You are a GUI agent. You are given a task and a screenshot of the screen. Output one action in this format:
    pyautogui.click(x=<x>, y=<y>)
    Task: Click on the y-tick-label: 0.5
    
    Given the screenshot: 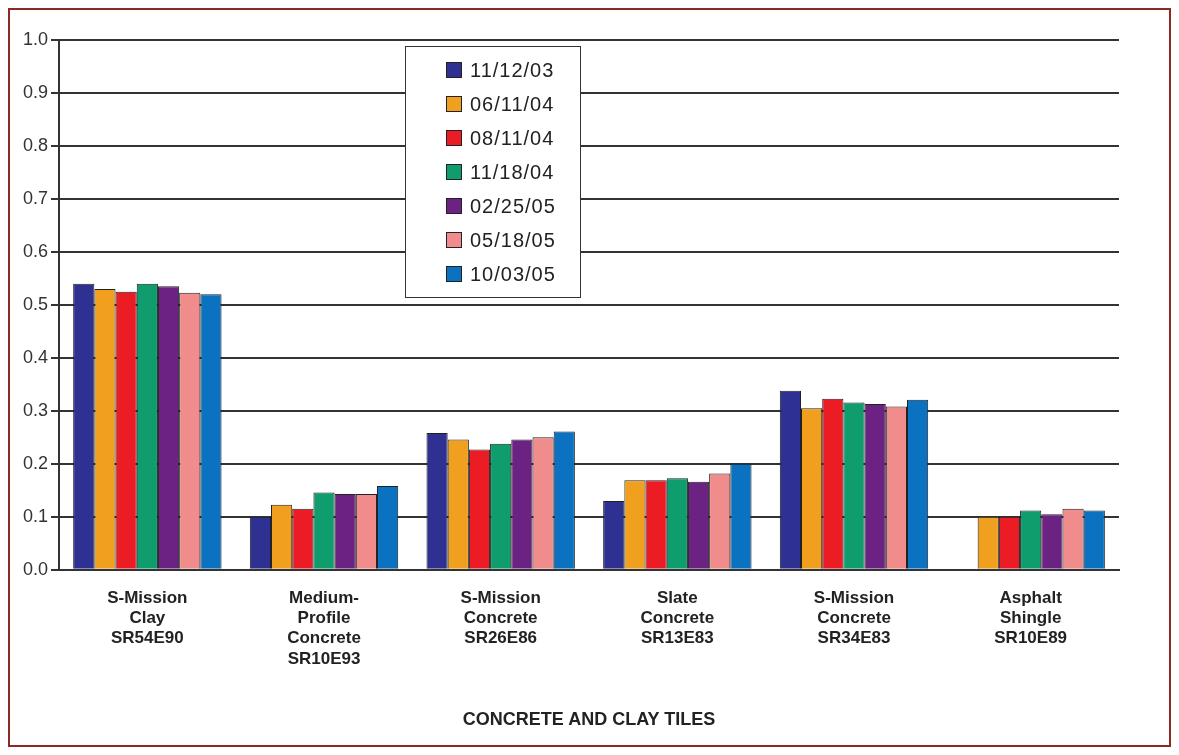 What is the action you would take?
    pyautogui.click(x=35, y=303)
    